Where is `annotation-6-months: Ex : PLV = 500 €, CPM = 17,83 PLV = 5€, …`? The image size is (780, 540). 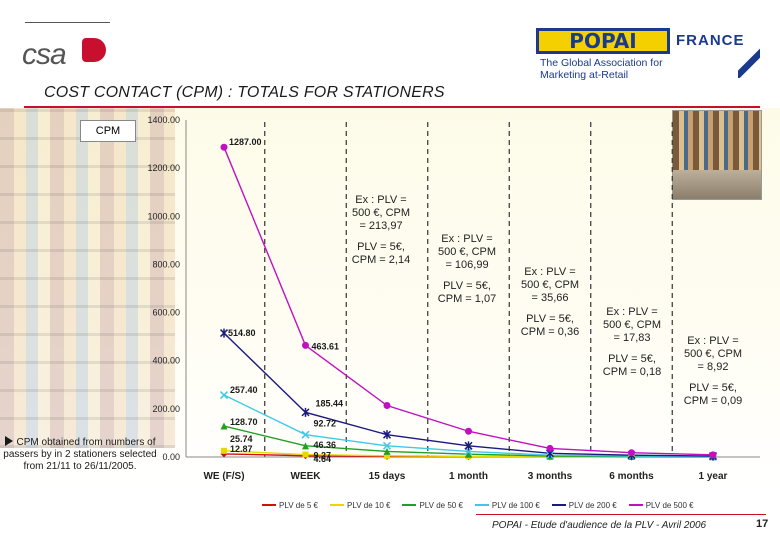
annotation-6-months: Ex : PLV = 500 €, CPM = 17,83 PLV = 5€, … is located at coordinates (632, 342).